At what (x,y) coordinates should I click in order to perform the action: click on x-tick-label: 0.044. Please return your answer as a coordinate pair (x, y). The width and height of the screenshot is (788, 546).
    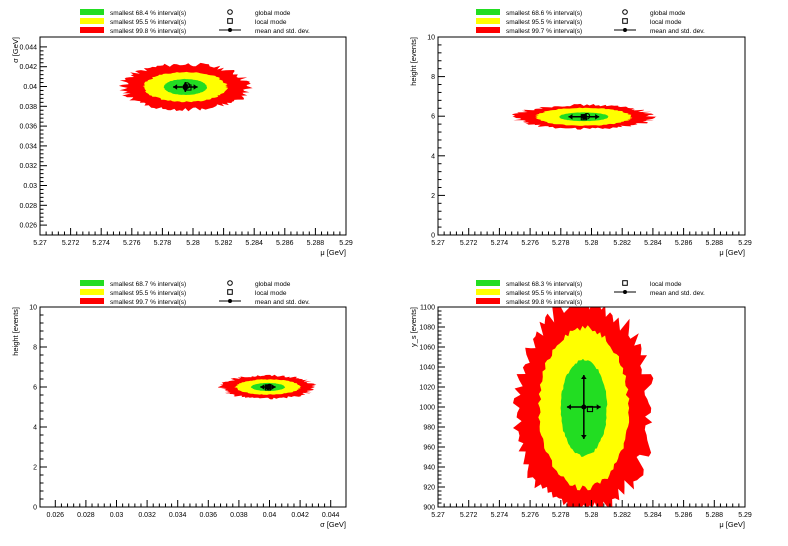
    Looking at the image, I should click on (331, 515).